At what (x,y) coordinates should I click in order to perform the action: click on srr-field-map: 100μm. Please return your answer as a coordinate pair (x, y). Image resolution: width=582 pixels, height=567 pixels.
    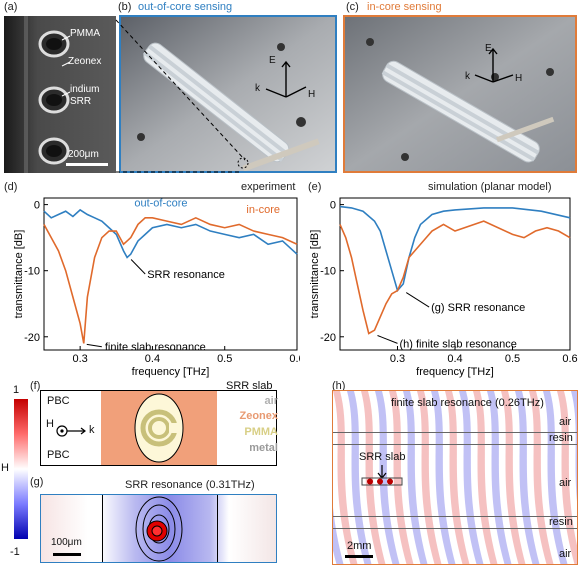
    Looking at the image, I should click on (158, 528).